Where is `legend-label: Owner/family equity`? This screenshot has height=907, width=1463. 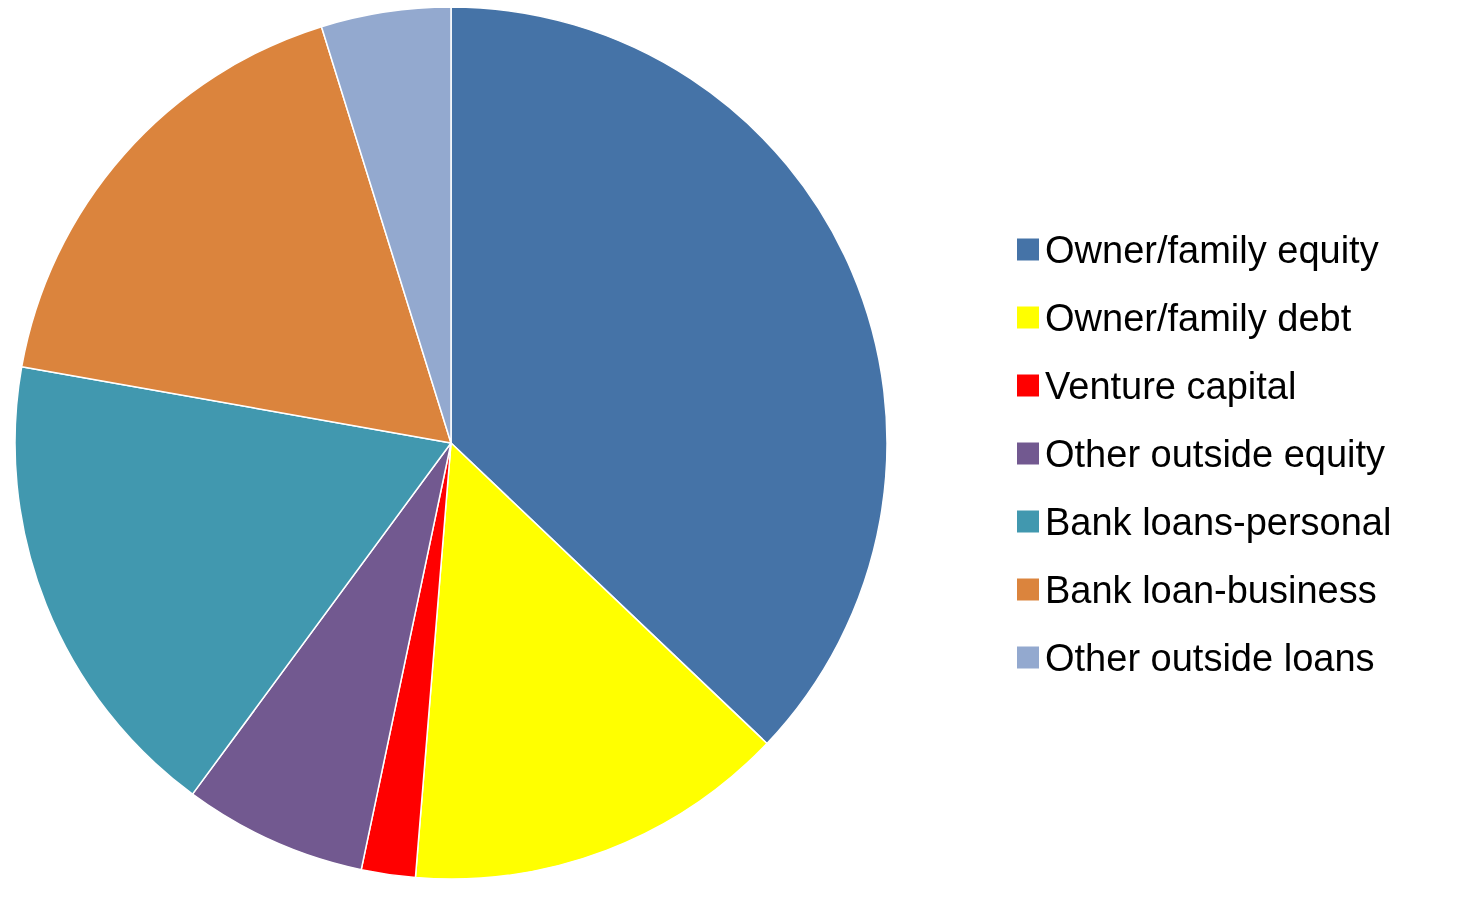
legend-label: Owner/family equity is located at coordinates (1212, 249).